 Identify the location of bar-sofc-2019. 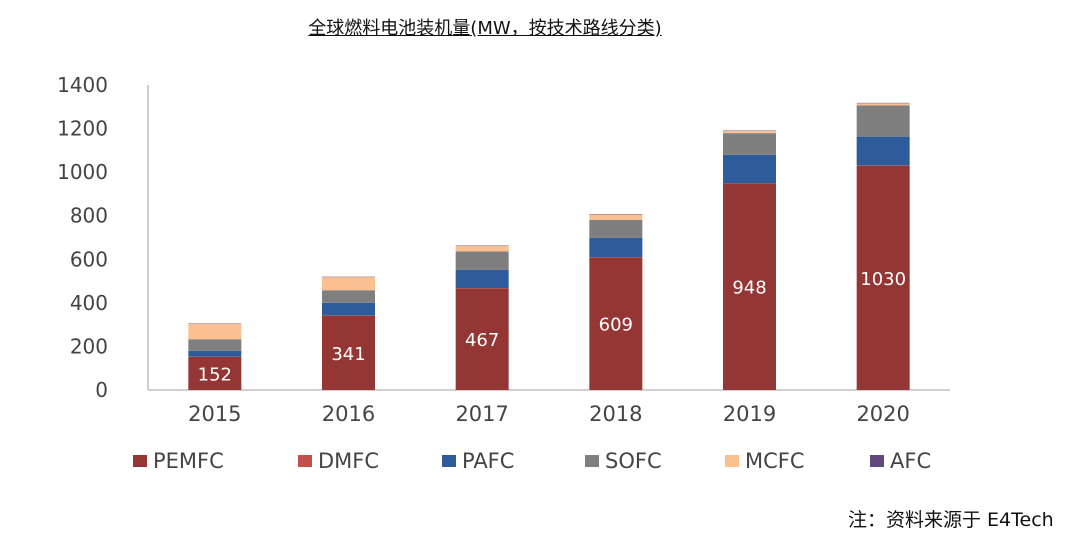
(749, 144).